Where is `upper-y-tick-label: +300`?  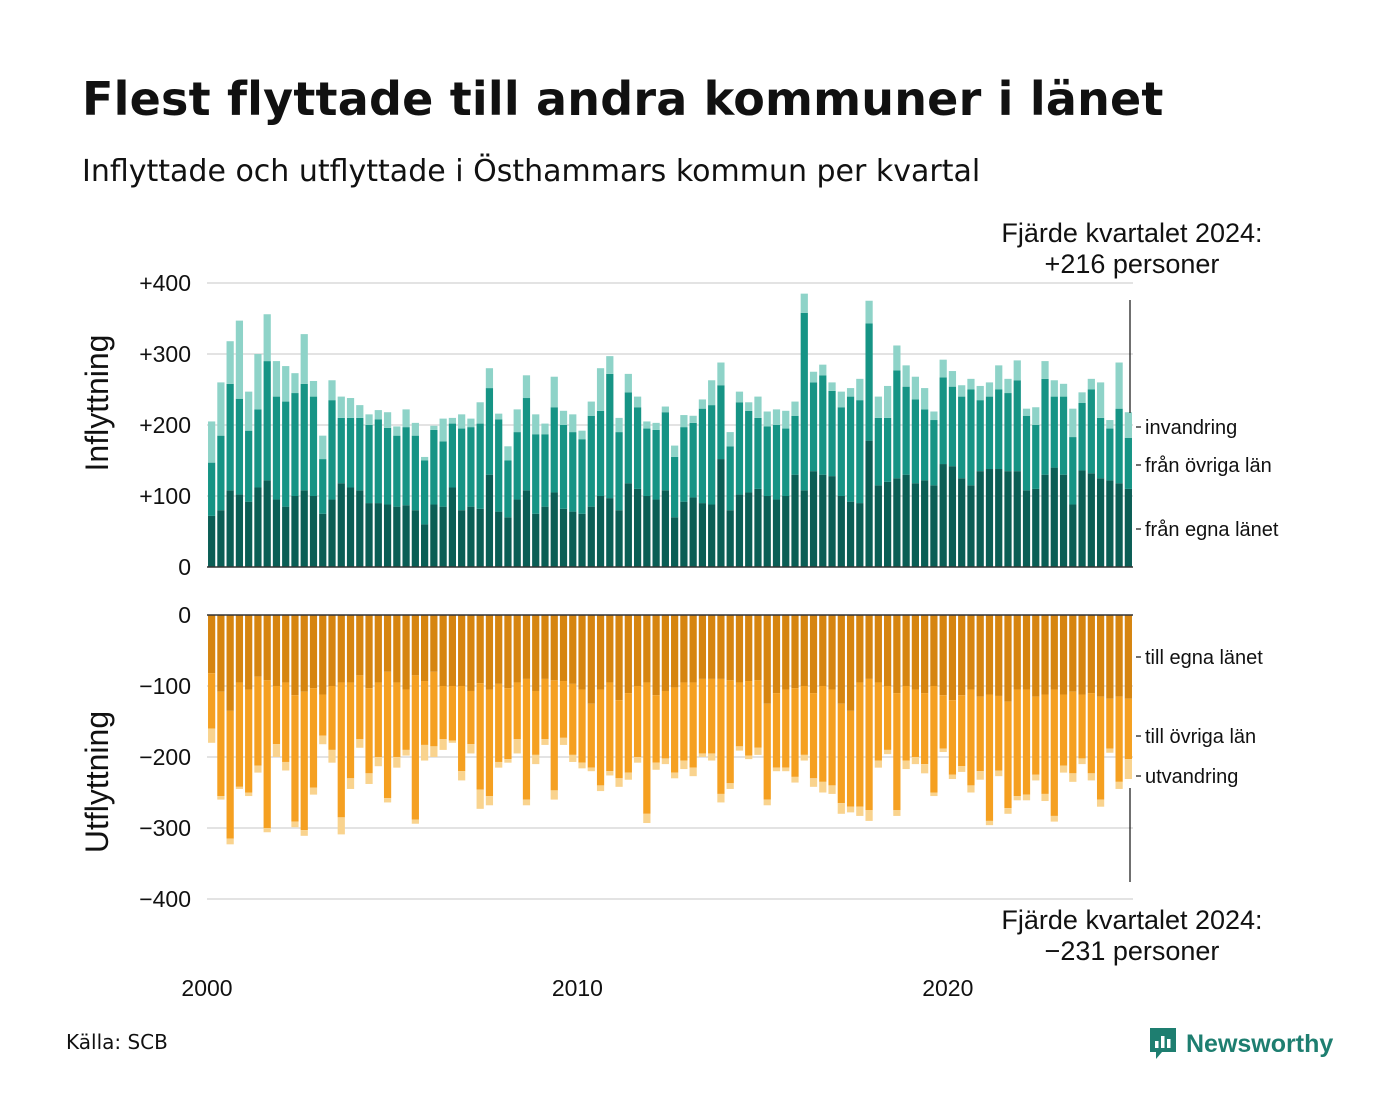 upper-y-tick-label: +300 is located at coordinates (165, 354).